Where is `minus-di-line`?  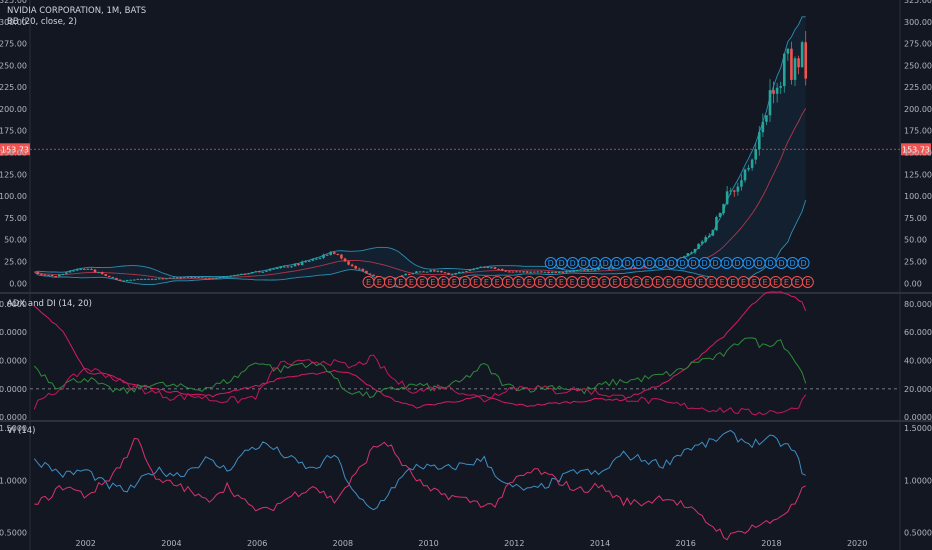 minus-di-line is located at coordinates (420, 385).